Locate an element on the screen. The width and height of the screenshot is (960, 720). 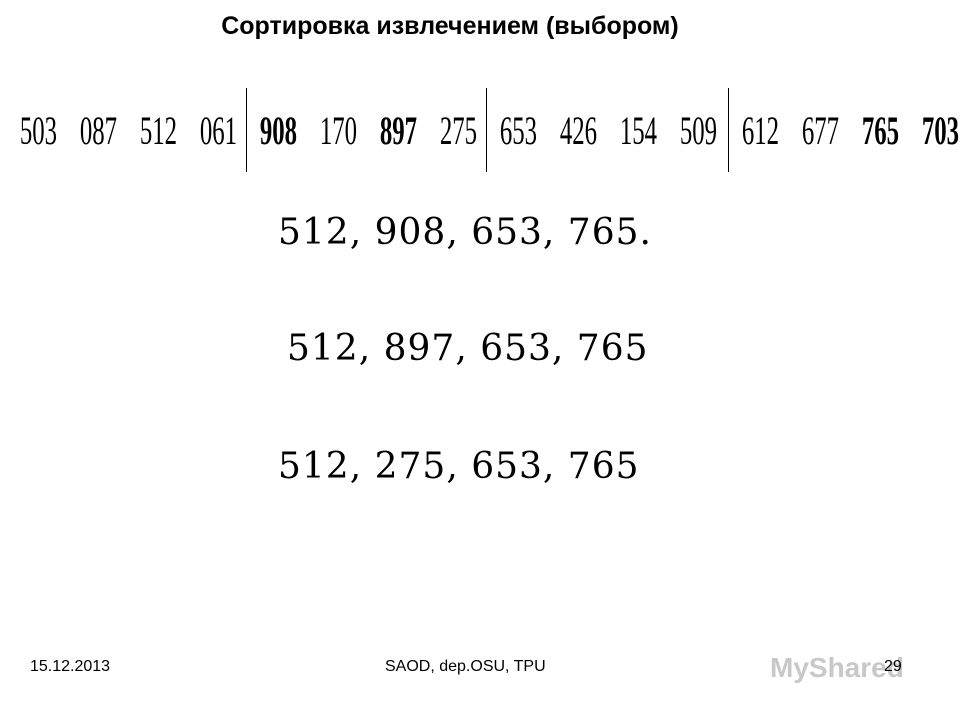
sequence-number: 509 is located at coordinates (698, 130).